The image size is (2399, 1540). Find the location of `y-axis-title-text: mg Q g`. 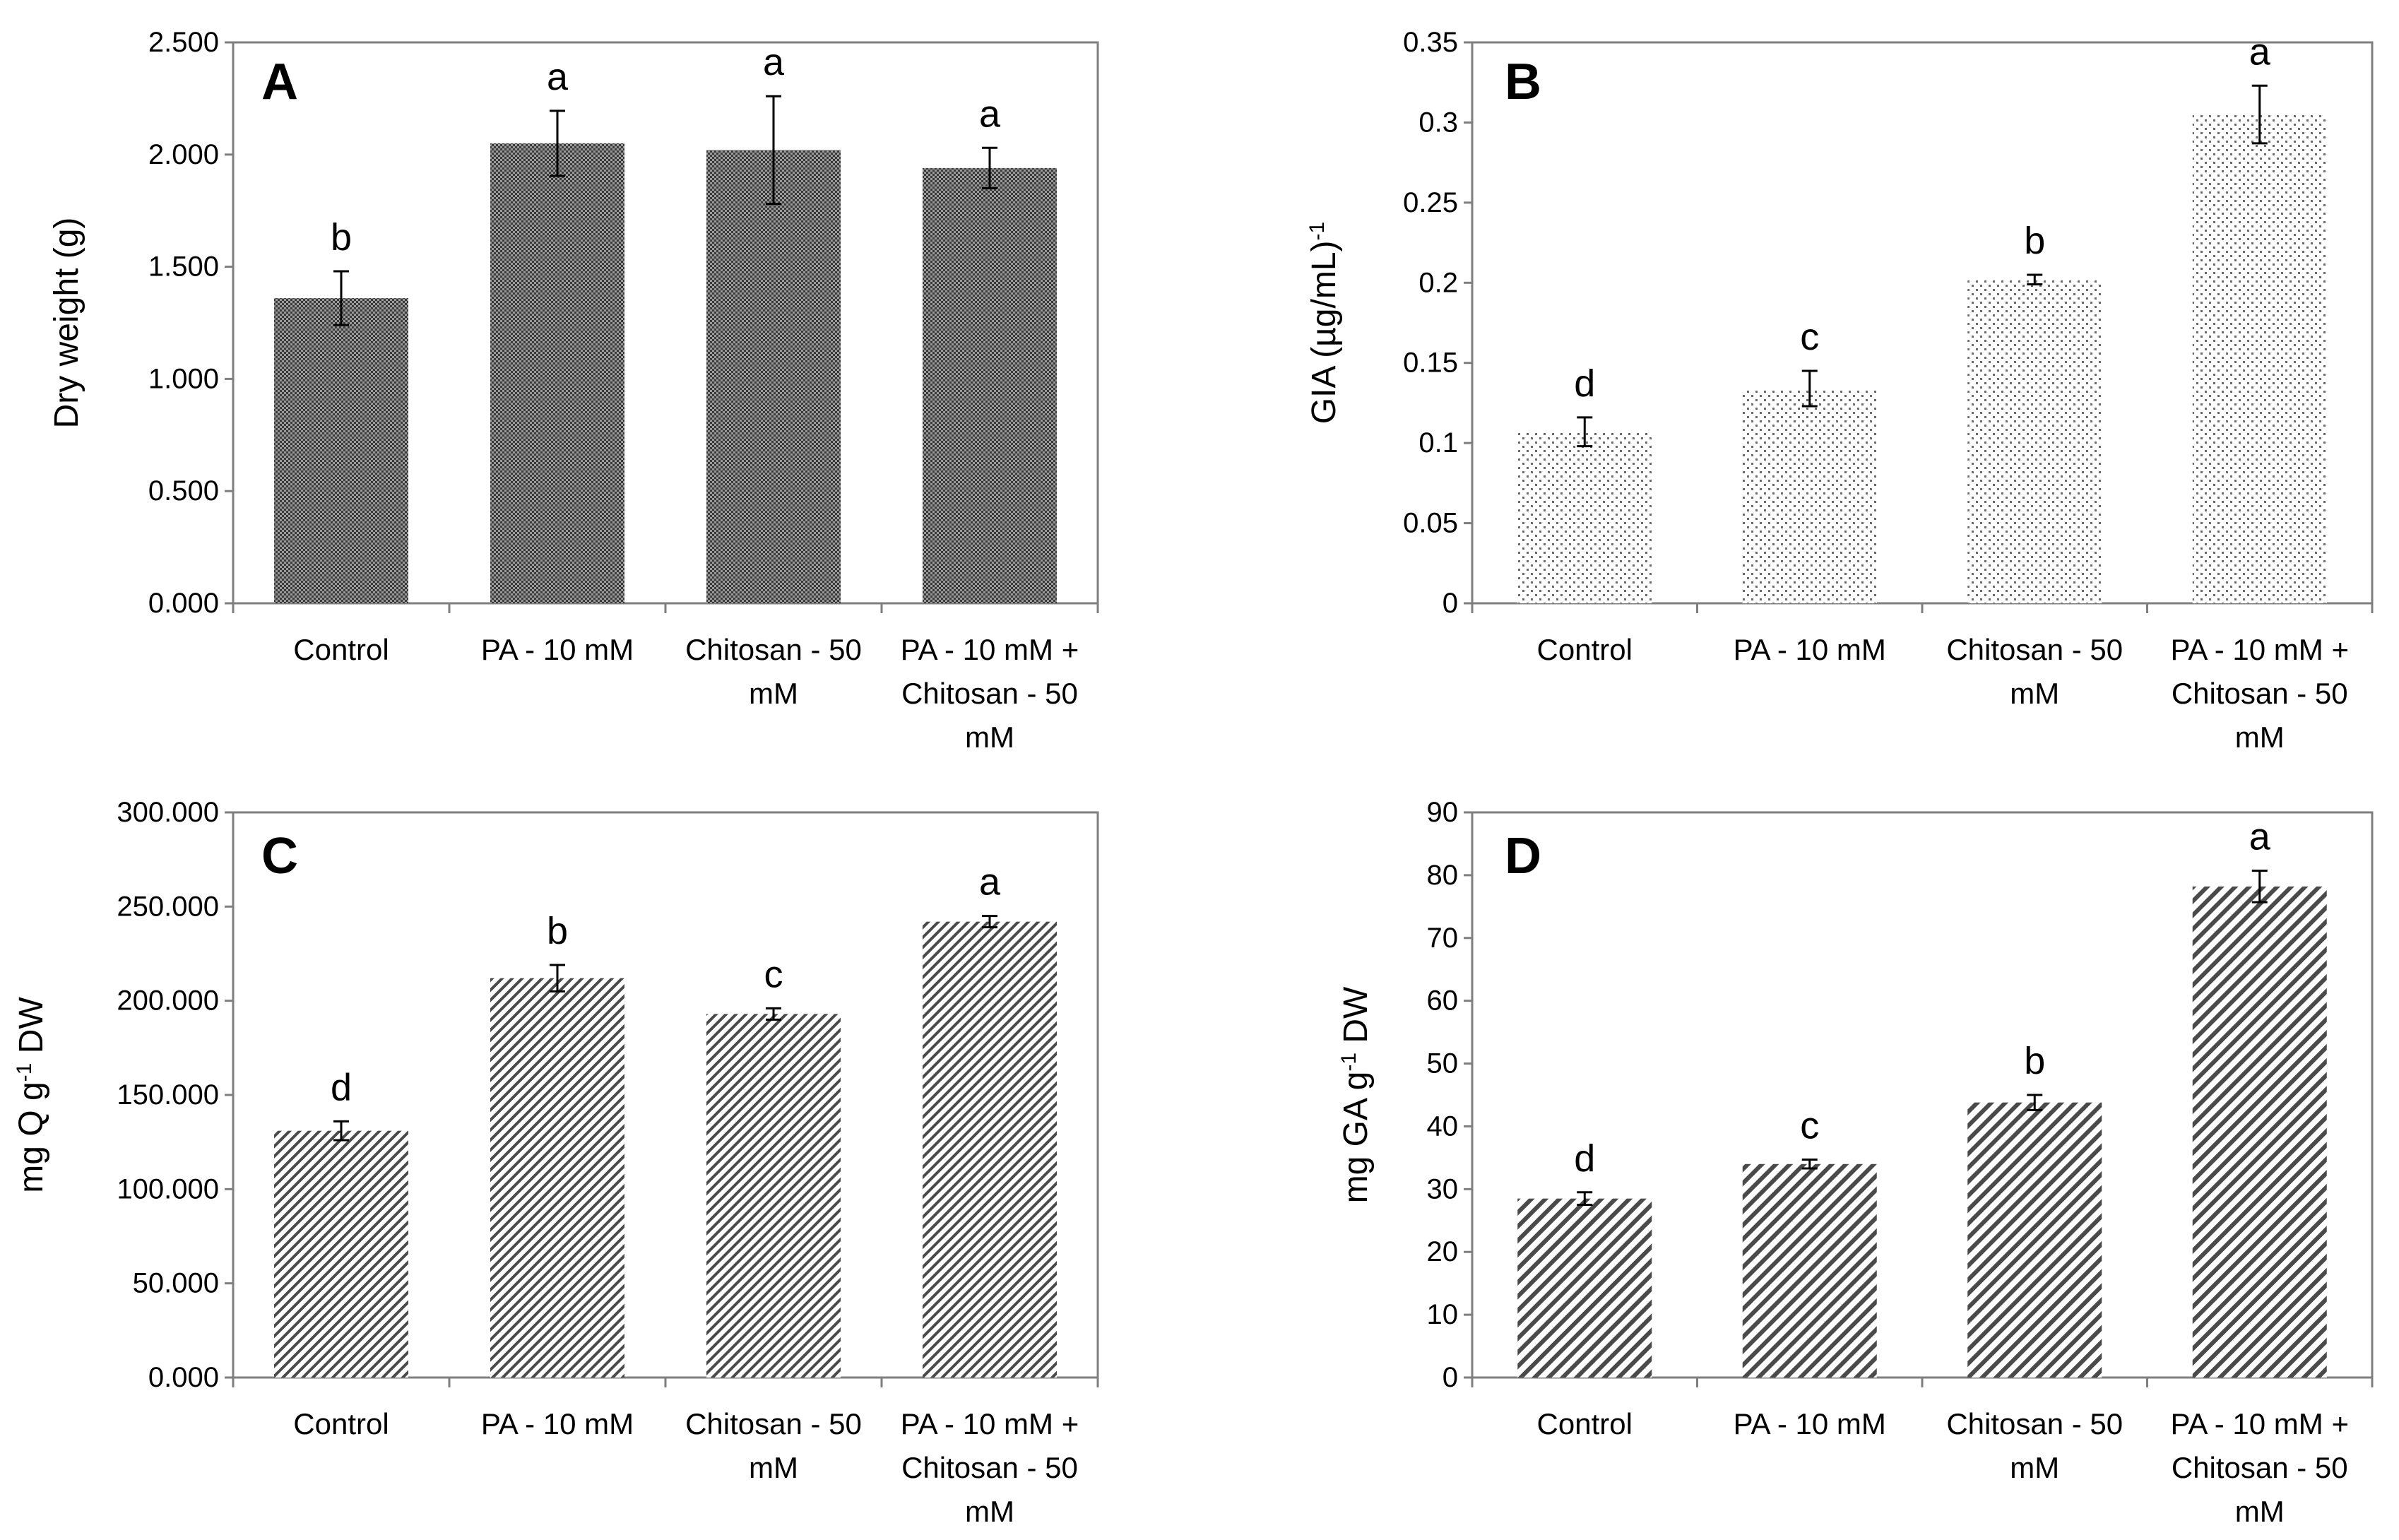

y-axis-title-text: mg Q g is located at coordinates (32, 1137).